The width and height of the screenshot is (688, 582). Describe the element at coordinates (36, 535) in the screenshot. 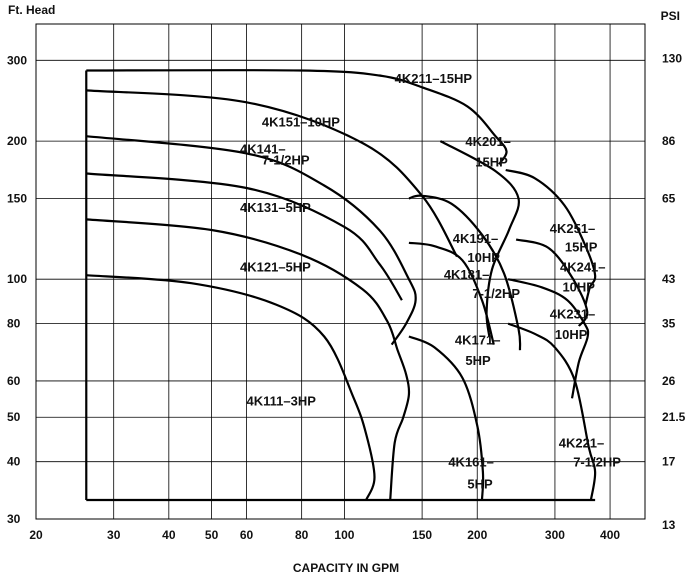

I see `x-tick-label: 20` at that location.